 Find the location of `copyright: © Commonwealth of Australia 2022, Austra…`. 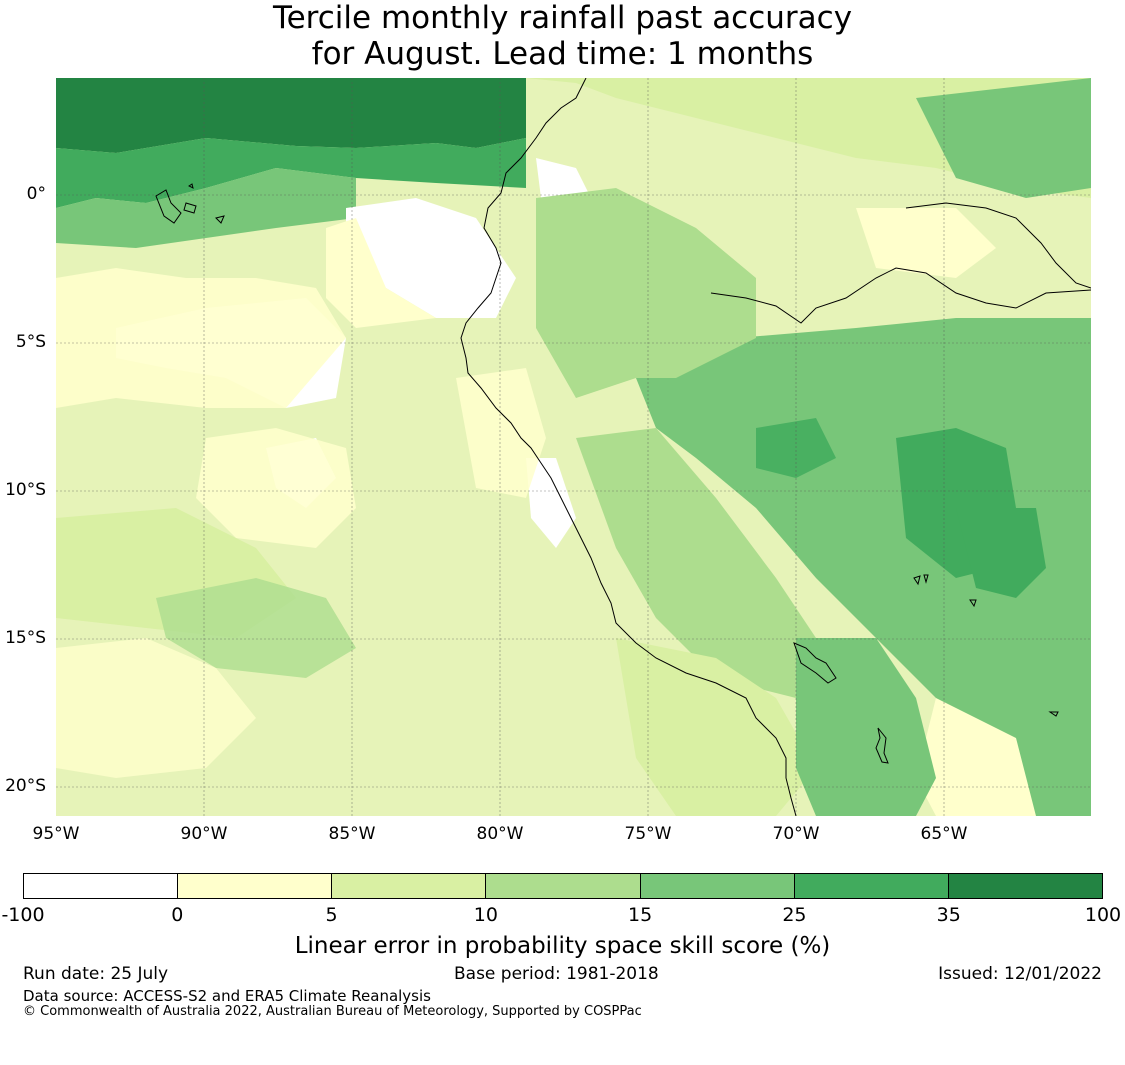

copyright: © Commonwealth of Australia 2022, Austra… is located at coordinates (332, 1011).